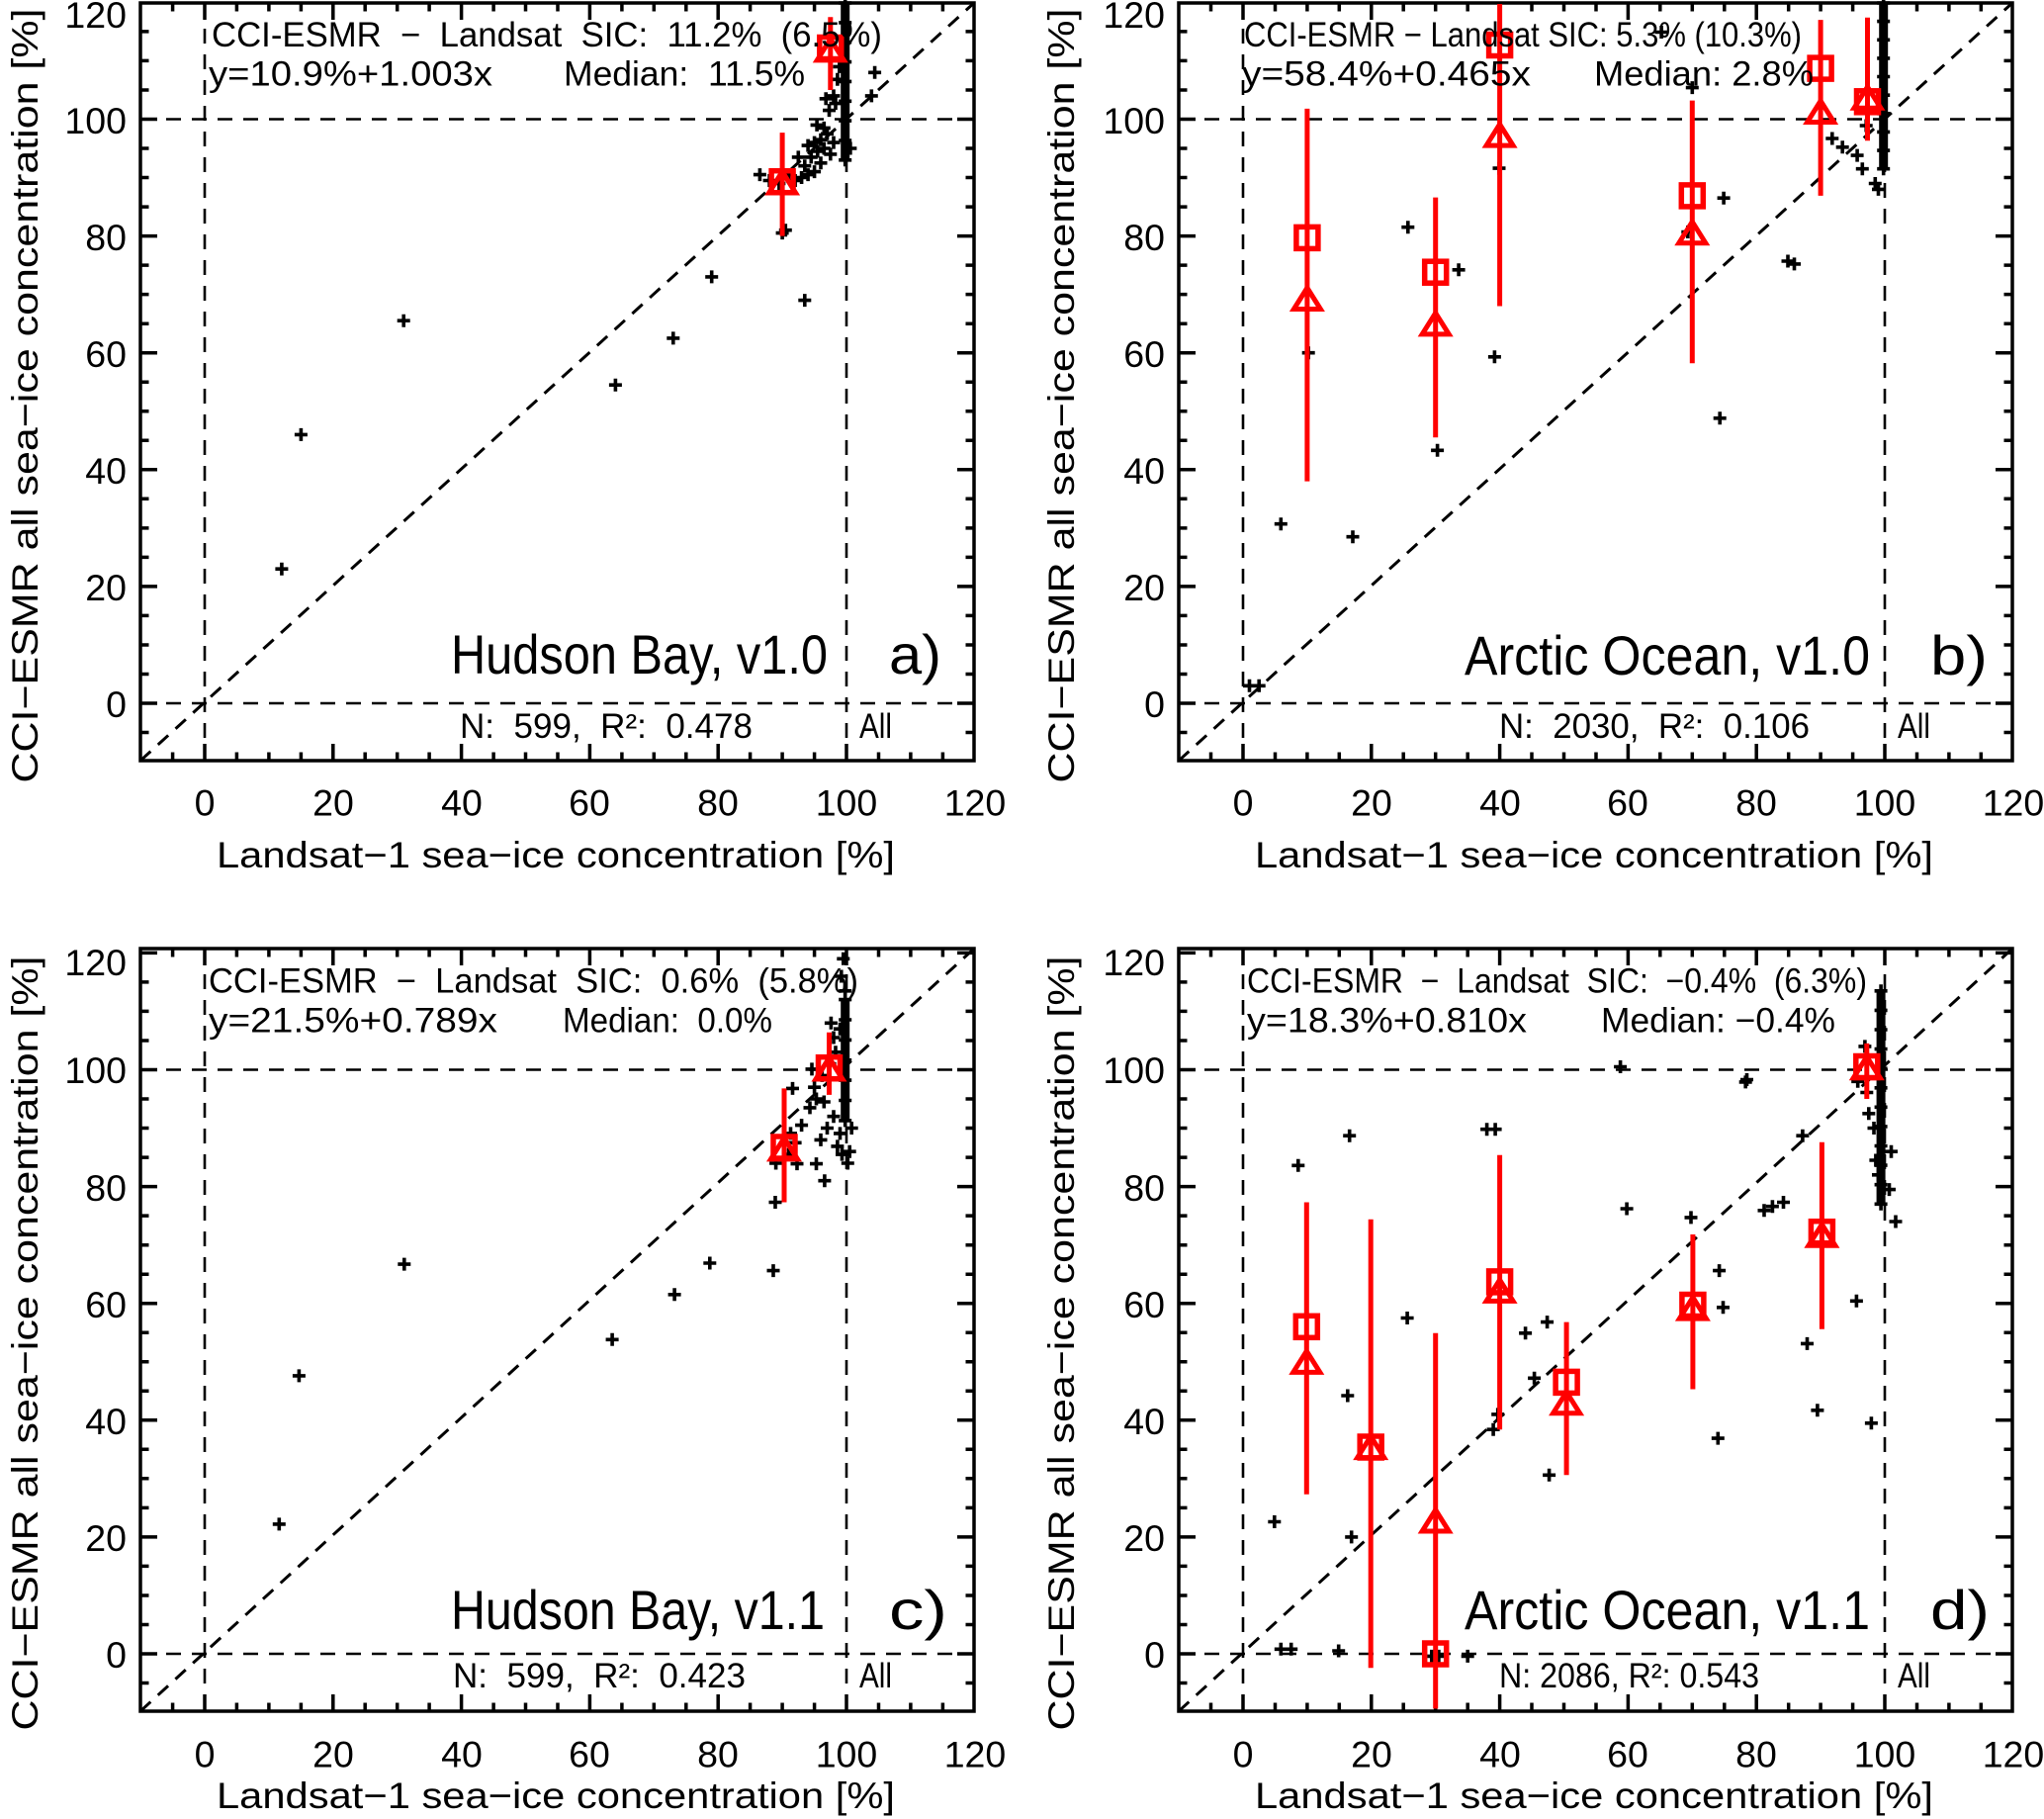 Image resolution: width=2044 pixels, height=1819 pixels. Describe the element at coordinates (639, 654) in the screenshot. I see `svg-text: Hudson Bay, v1.0` at that location.